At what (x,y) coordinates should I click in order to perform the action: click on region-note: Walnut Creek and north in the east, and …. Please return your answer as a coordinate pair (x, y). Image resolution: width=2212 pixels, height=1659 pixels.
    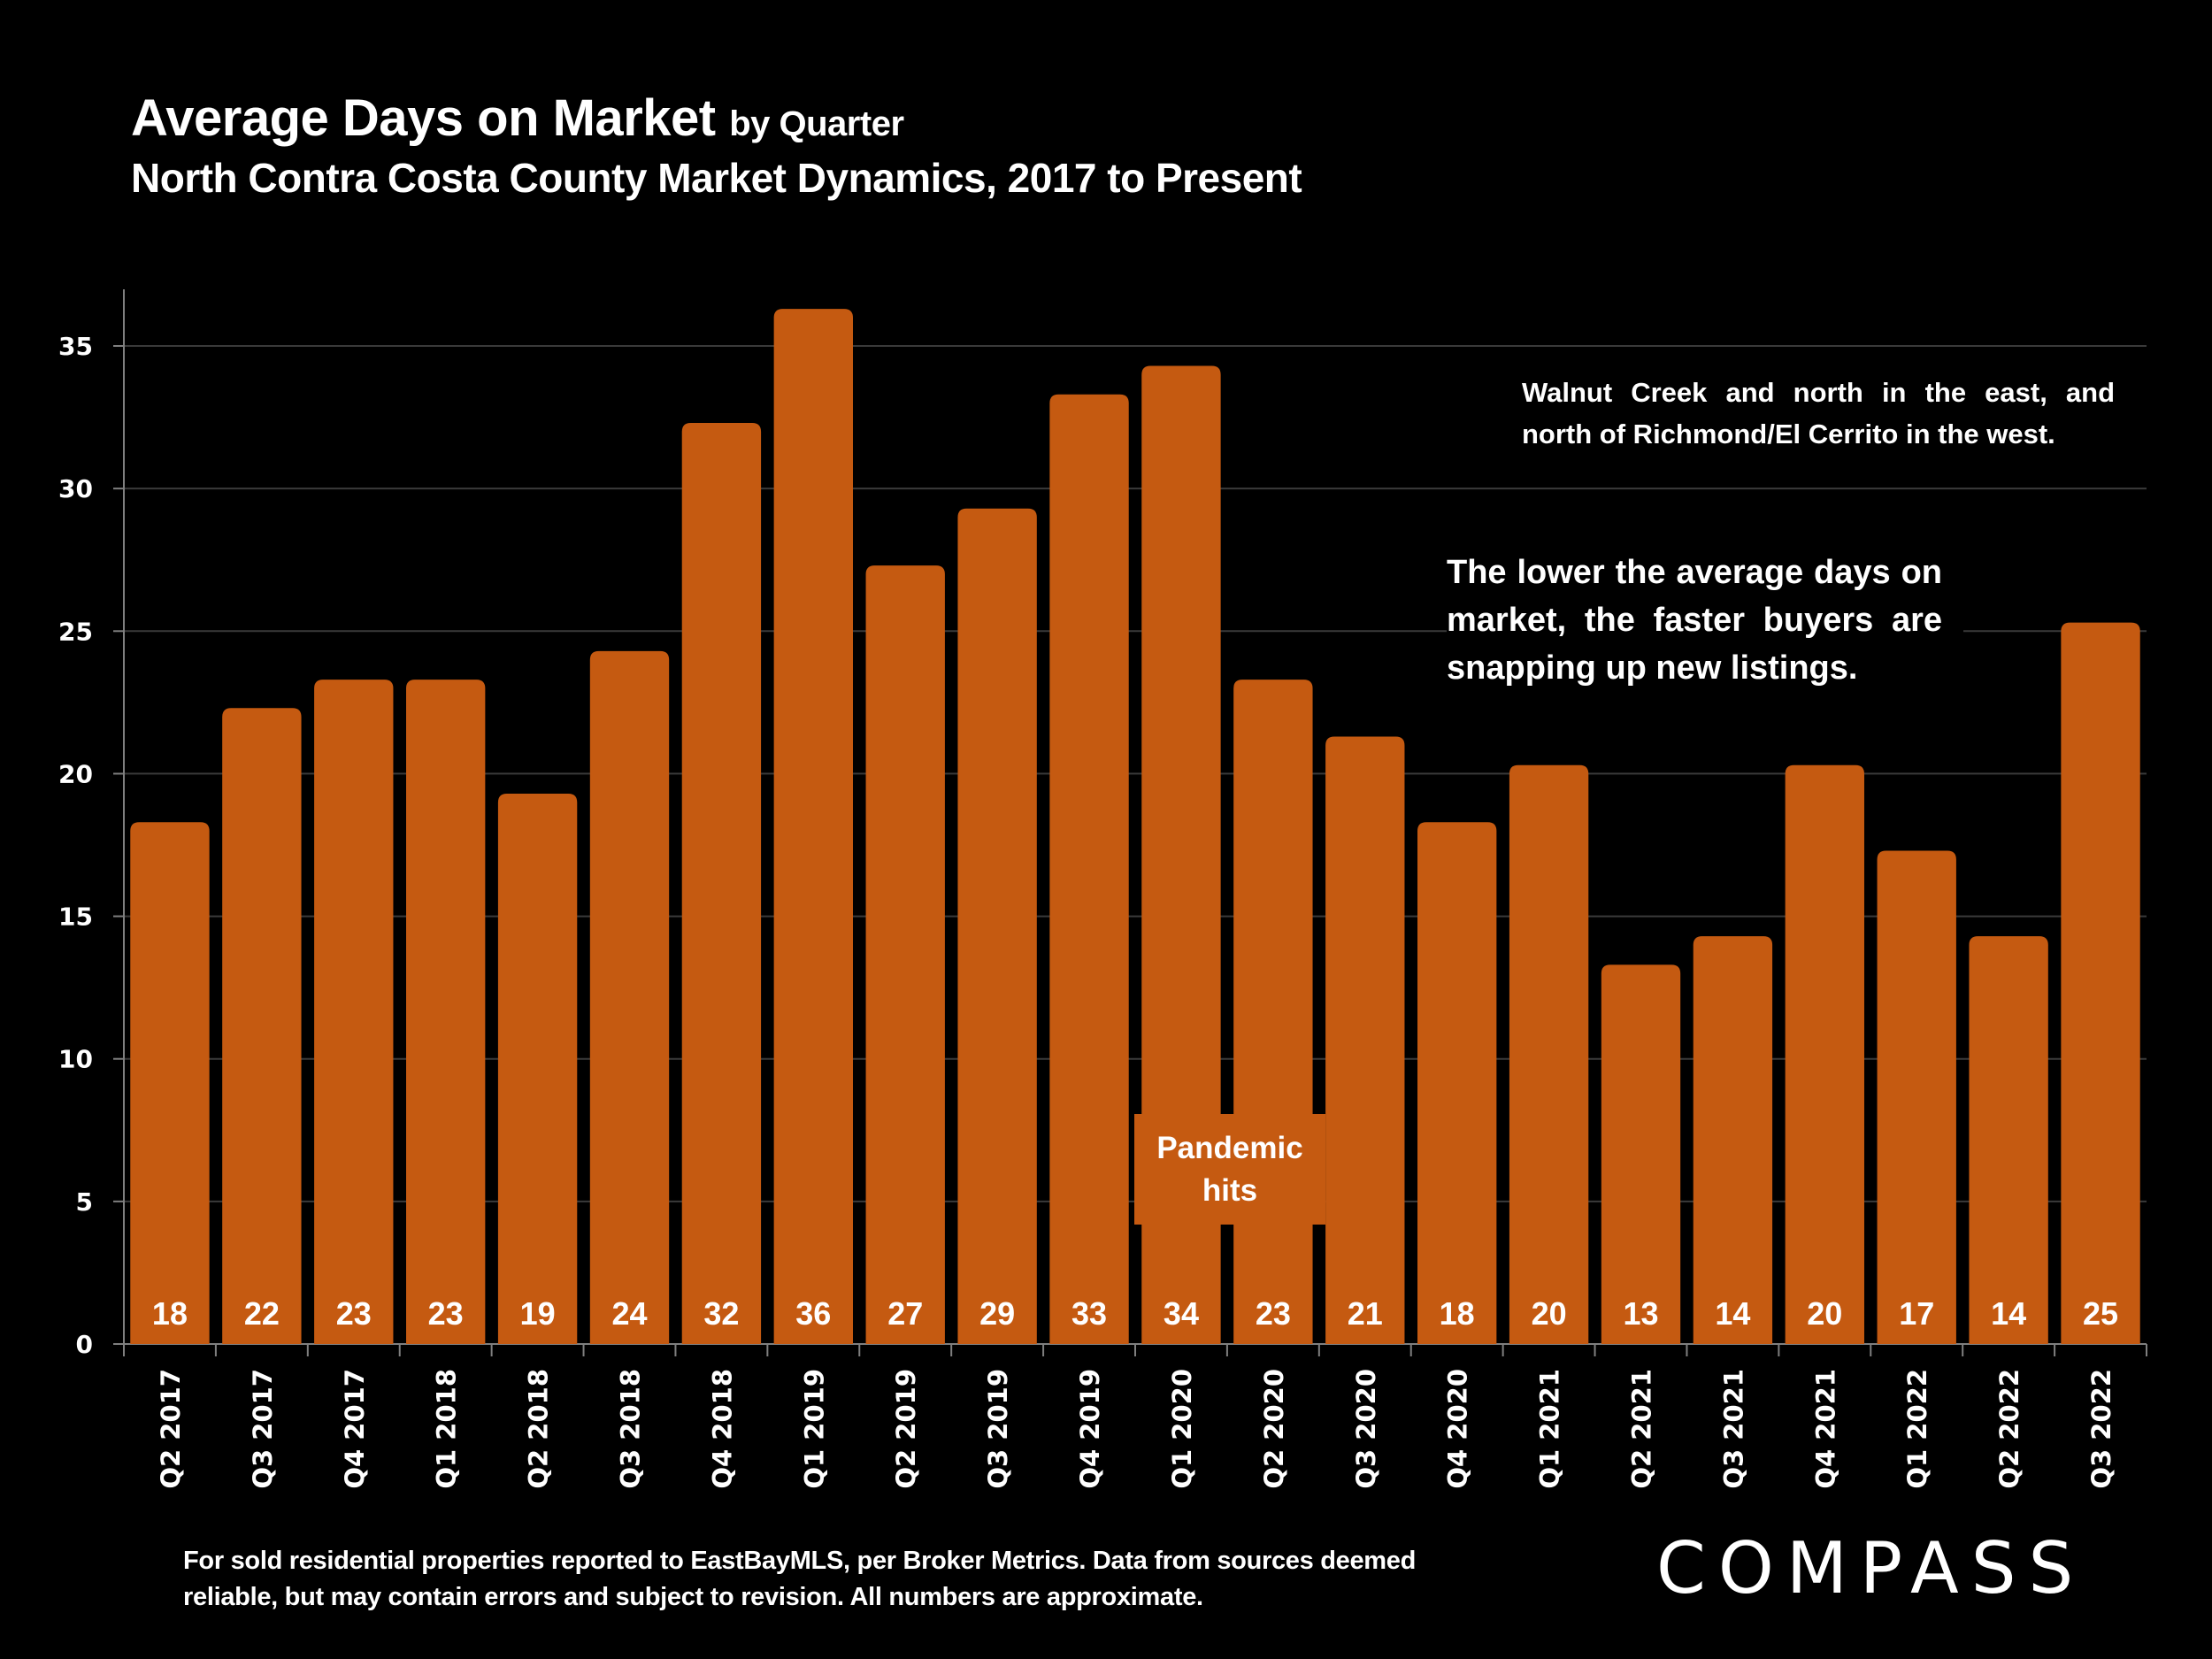
    Looking at the image, I should click on (1818, 413).